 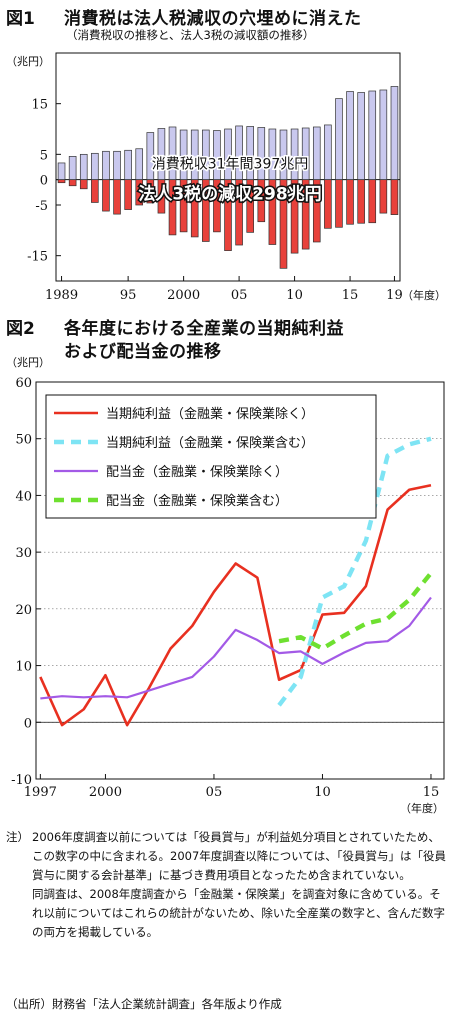 I want to click on fig2-x-tick-label: 05, so click(x=214, y=792).